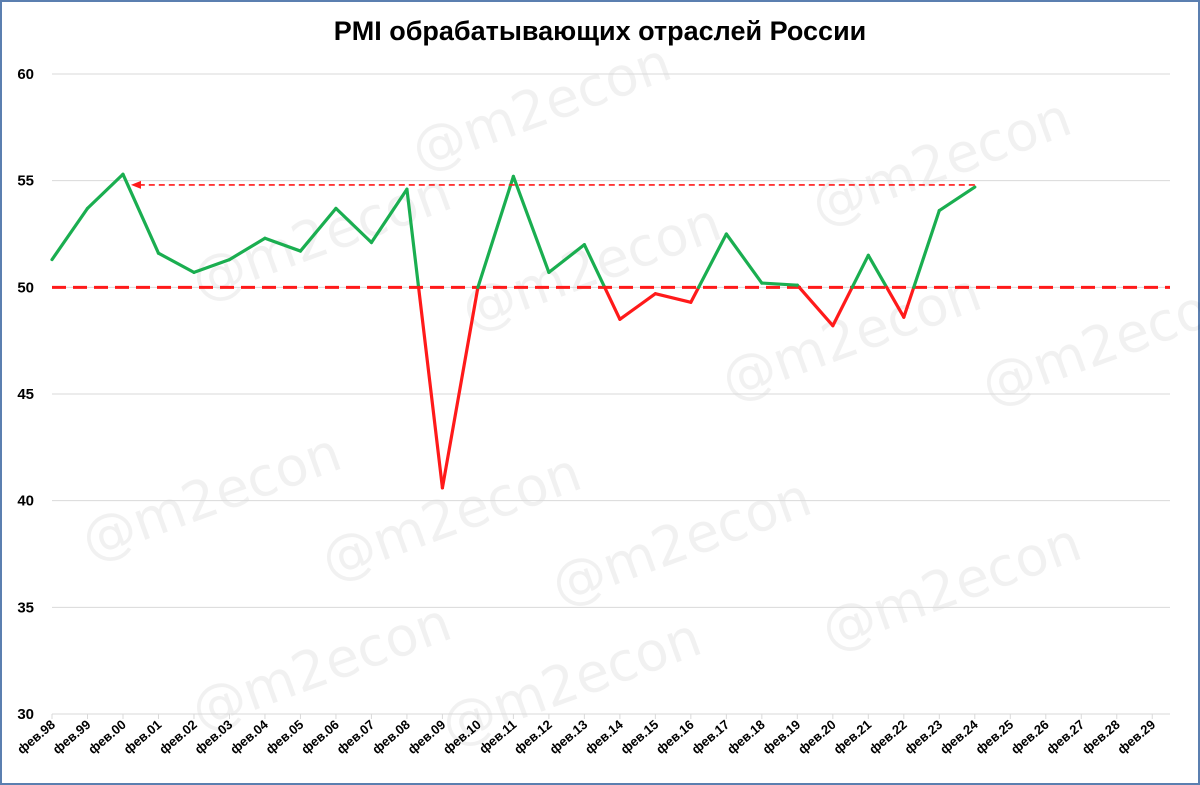 The height and width of the screenshot is (785, 1200). Describe the element at coordinates (356, 737) in the screenshot. I see `x-tick-label: фев.07` at that location.